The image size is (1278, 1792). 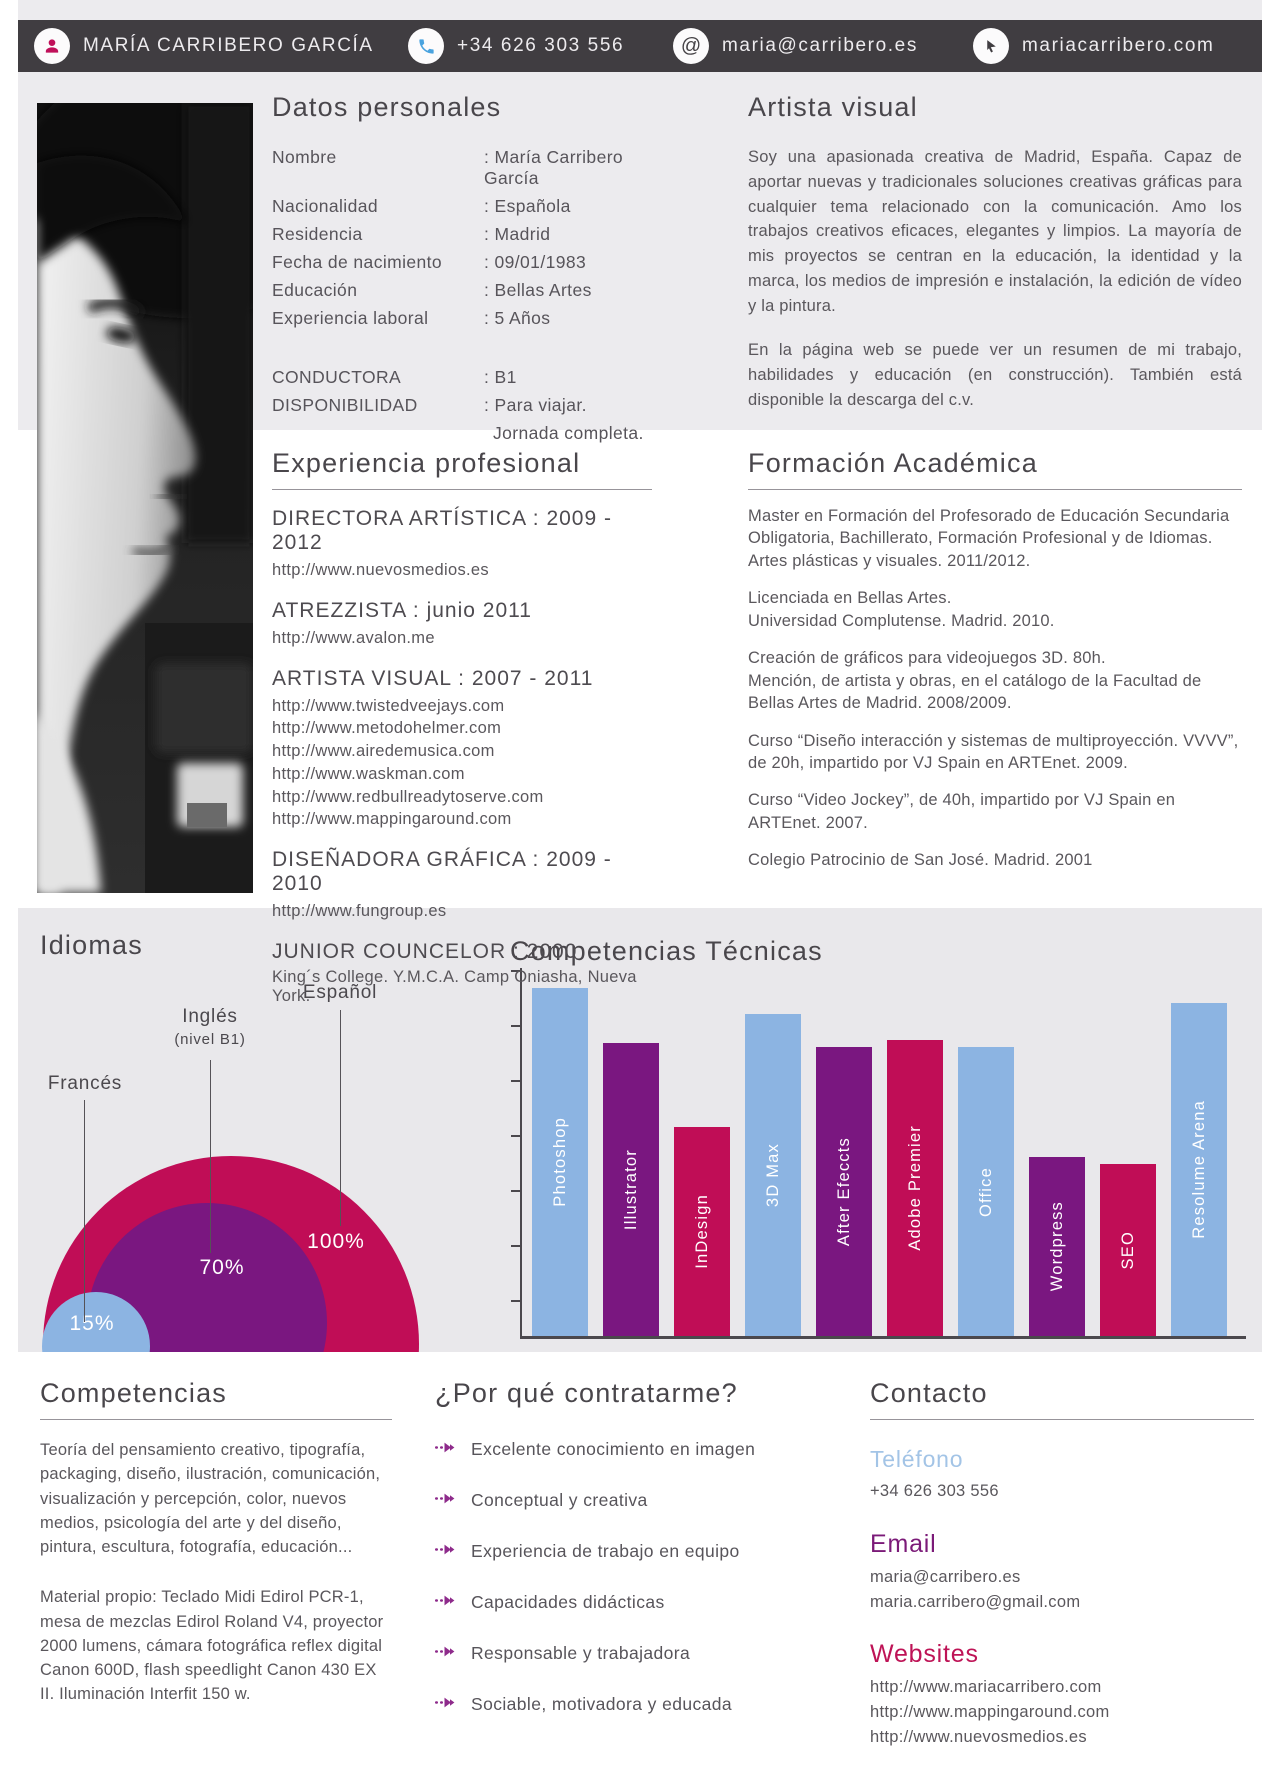 What do you see at coordinates (691, 46) in the screenshot?
I see `at-icon: @` at bounding box center [691, 46].